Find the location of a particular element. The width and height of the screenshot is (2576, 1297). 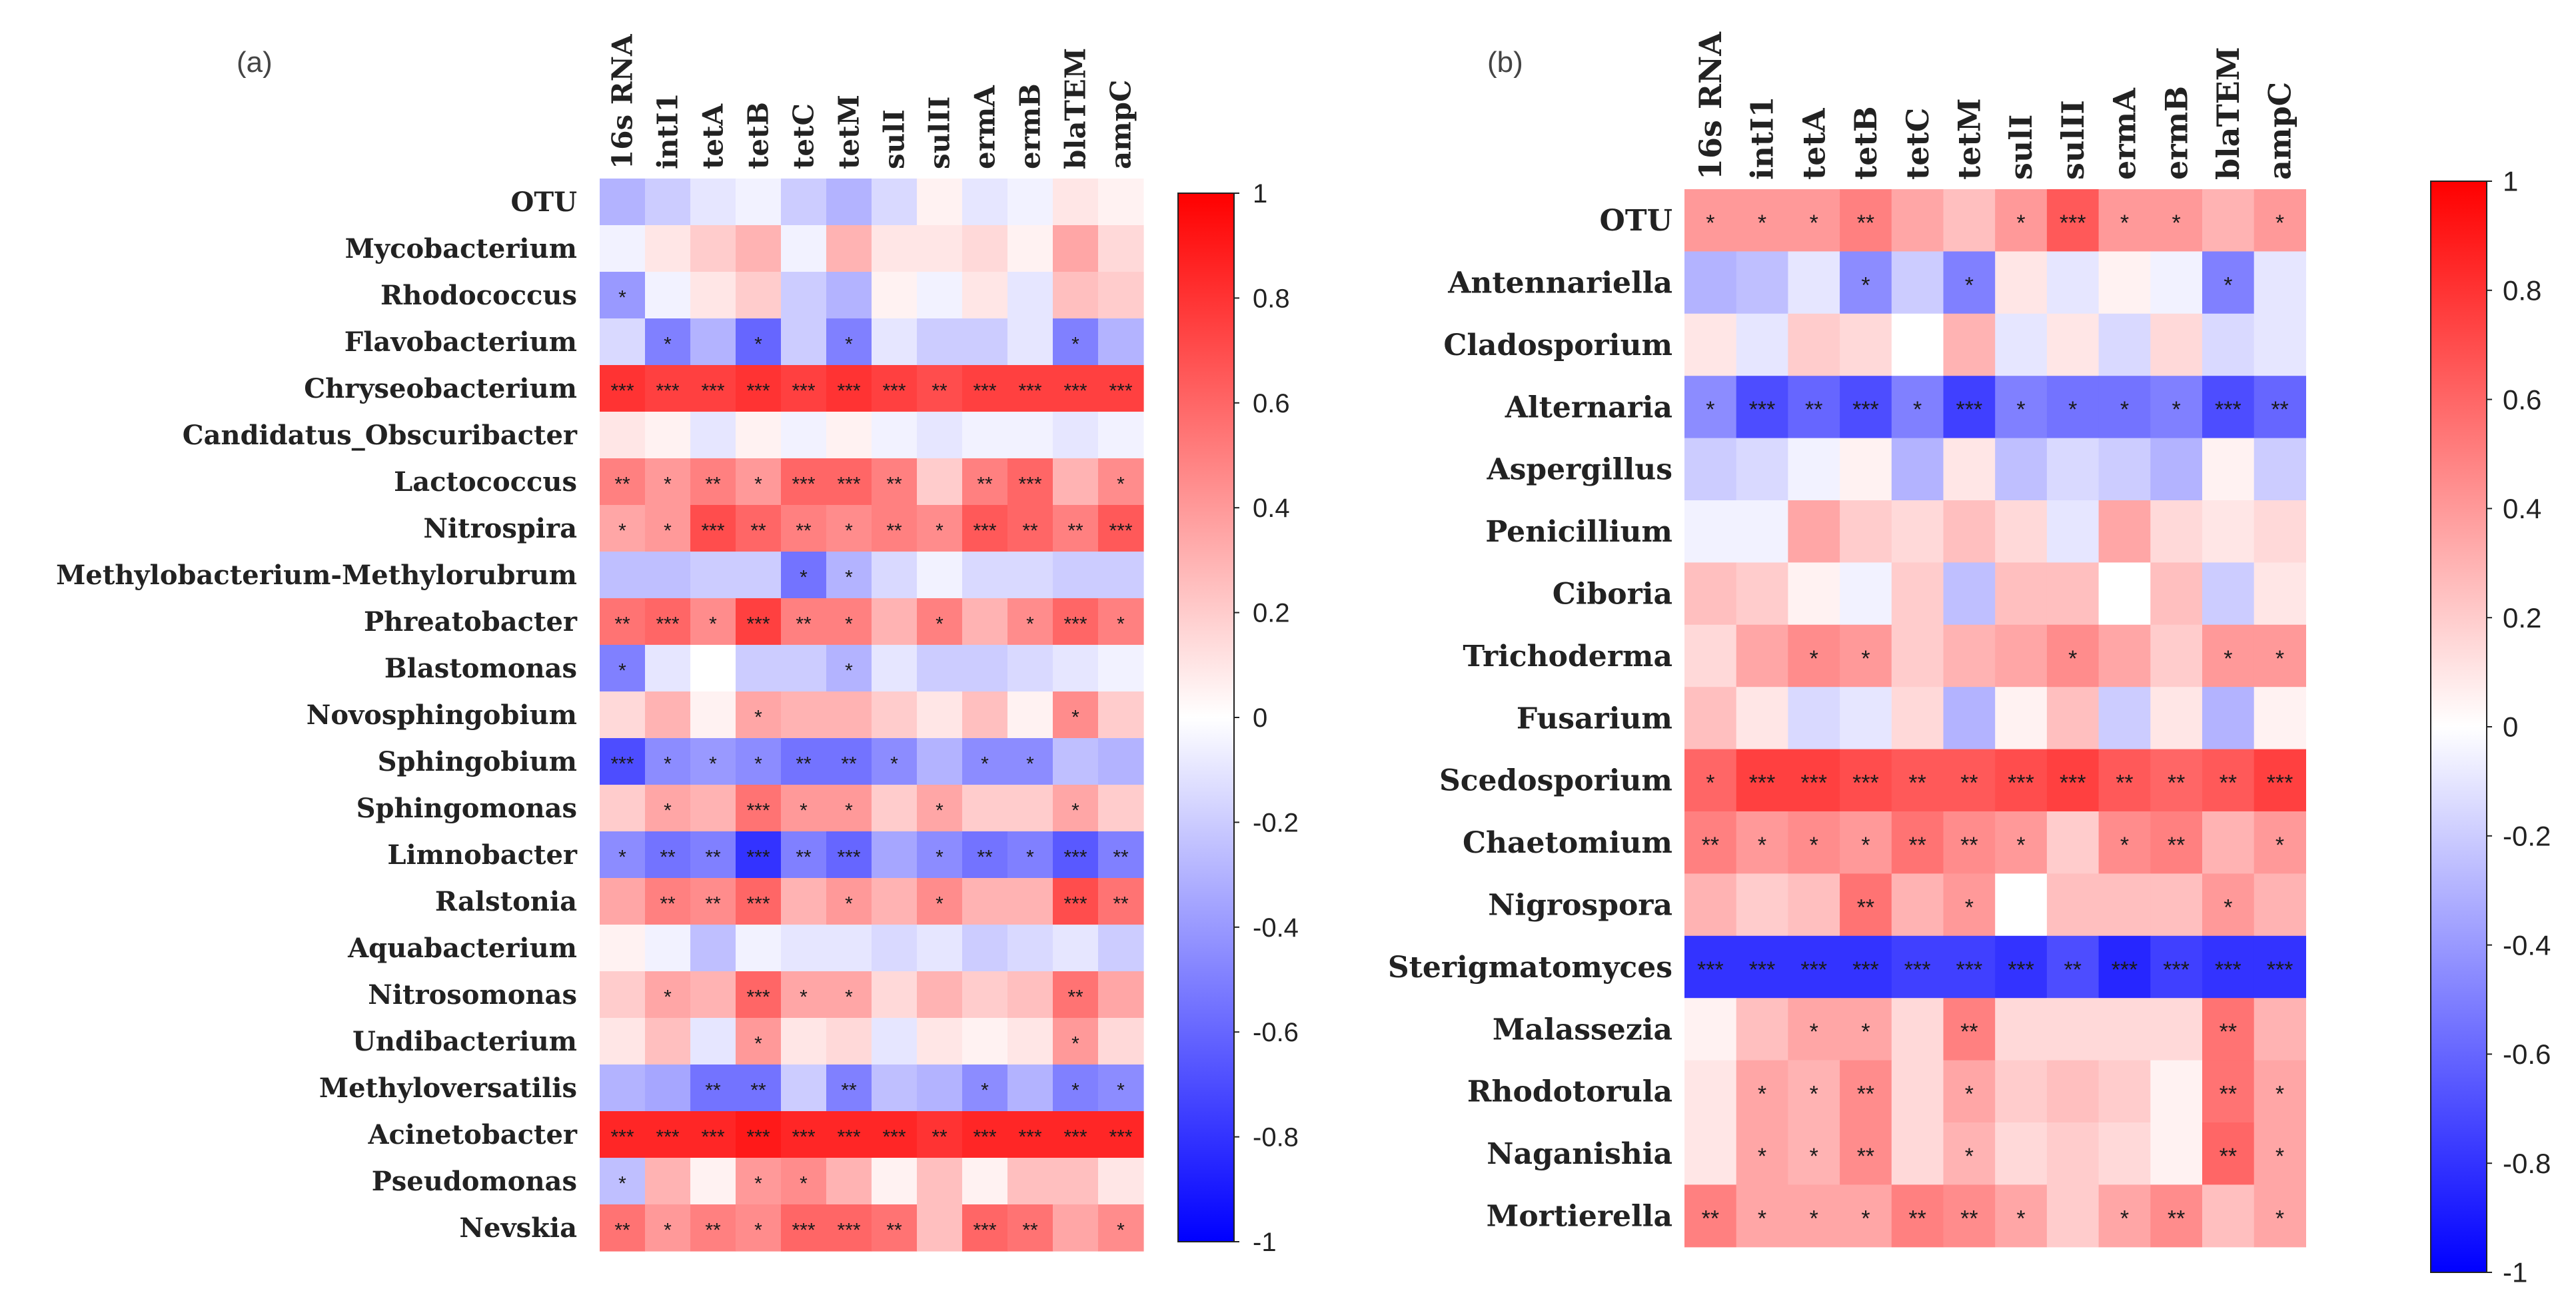

row-label: Sphingobium is located at coordinates (478, 761).